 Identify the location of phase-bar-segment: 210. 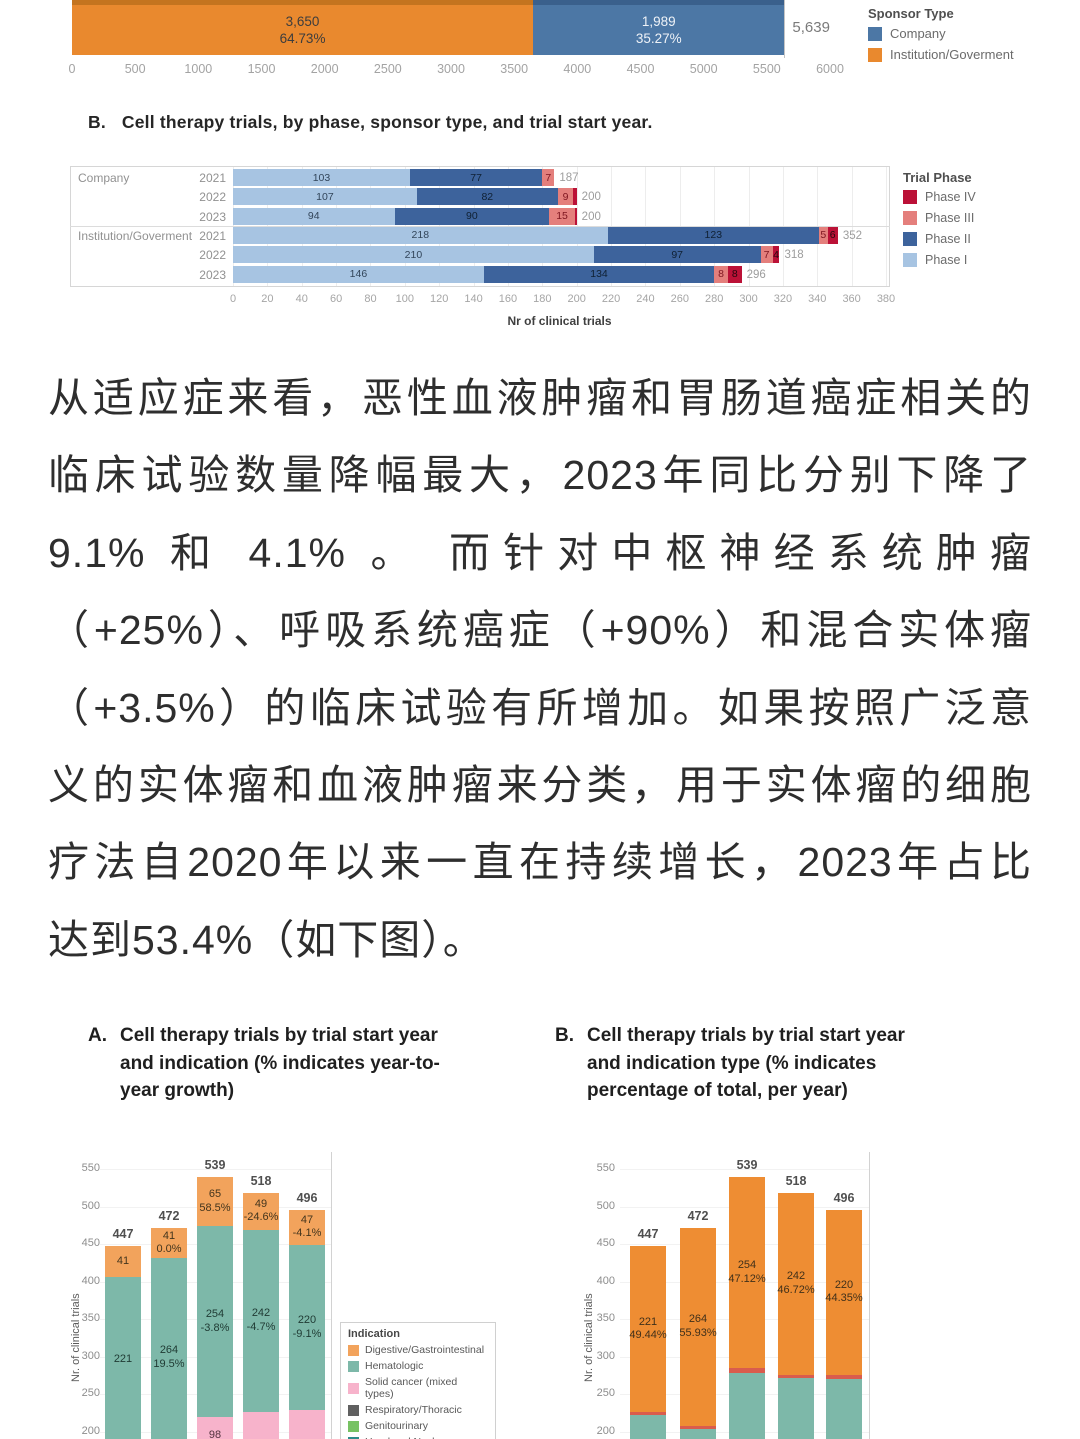
(413, 255).